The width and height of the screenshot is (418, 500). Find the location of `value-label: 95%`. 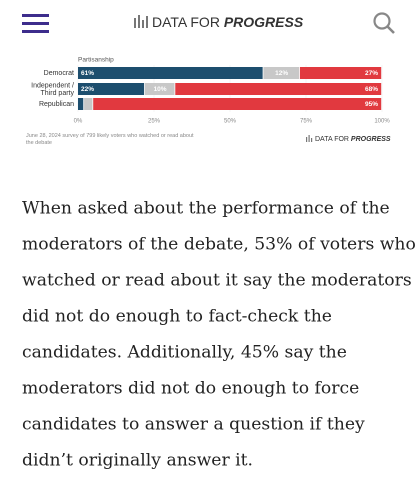

value-label: 95% is located at coordinates (371, 104).